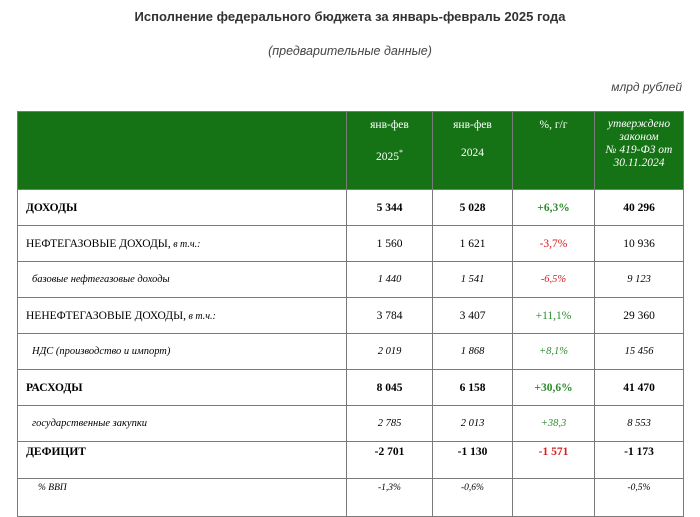 The width and height of the screenshot is (700, 517). I want to click on header-col-plan-text: утверждено законом № 419-ФЗ от 30.11.2024, so click(639, 141).